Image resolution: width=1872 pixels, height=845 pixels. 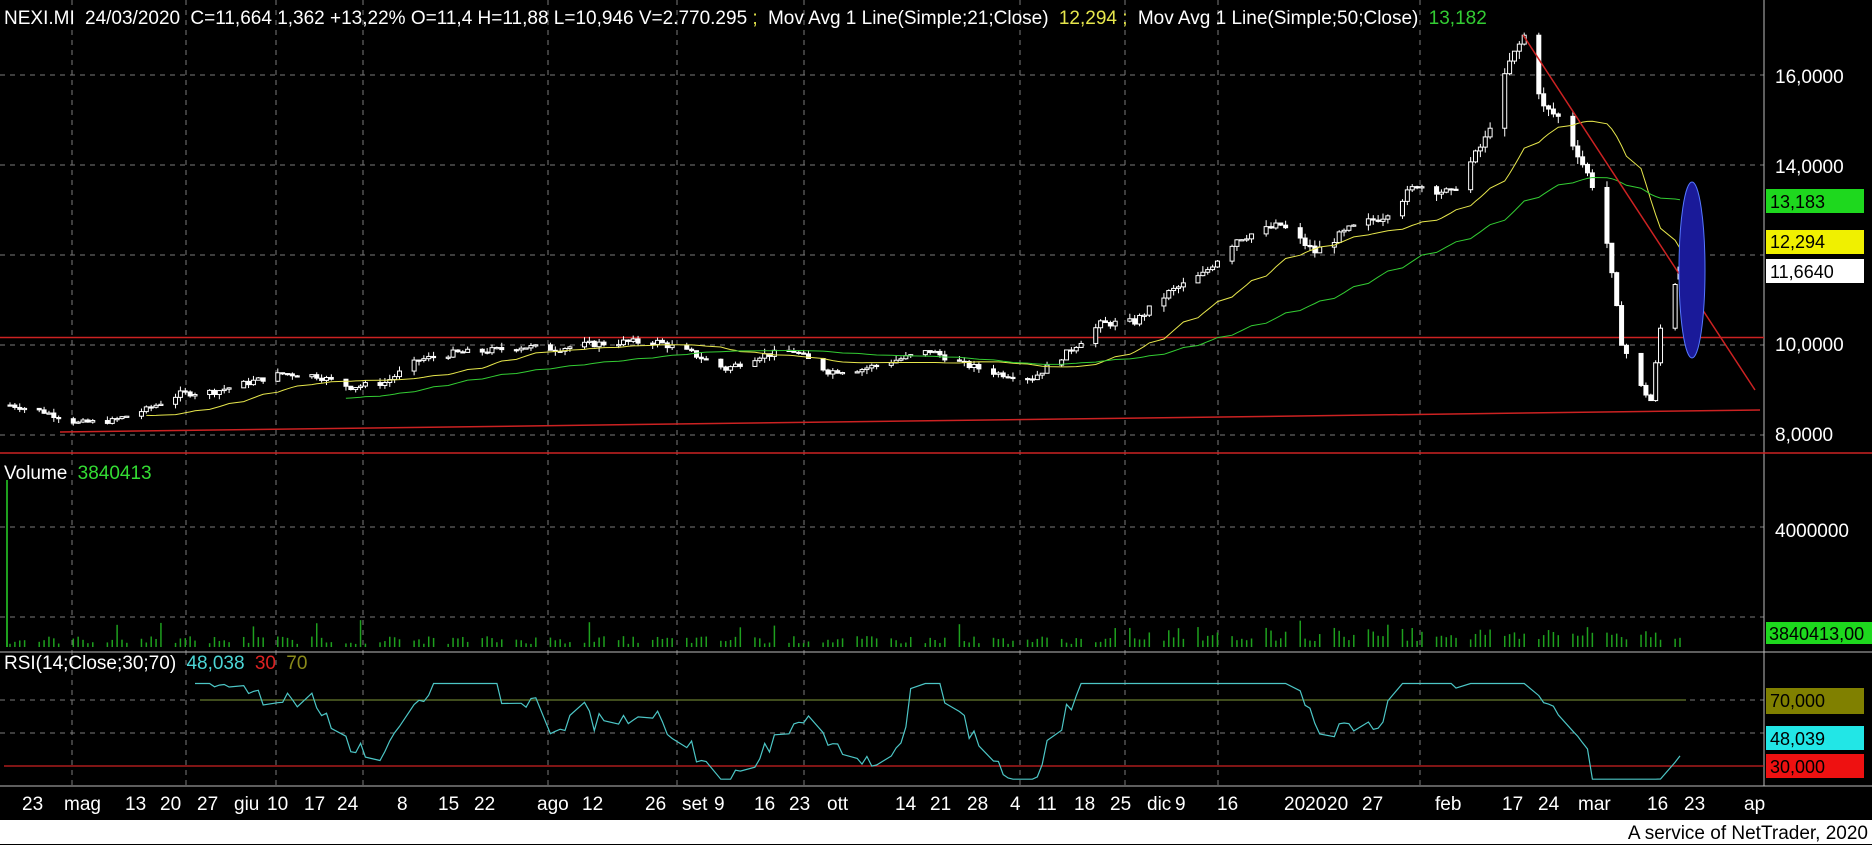 What do you see at coordinates (90, 663) in the screenshot?
I see `rsi-label: RSI(14;Close;30;70)` at bounding box center [90, 663].